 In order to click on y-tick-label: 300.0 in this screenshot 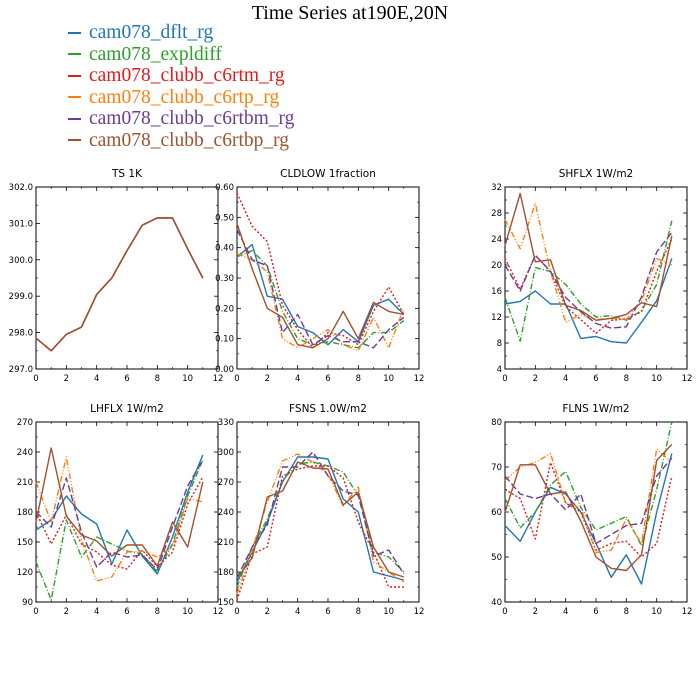, I will do `click(21, 261)`.